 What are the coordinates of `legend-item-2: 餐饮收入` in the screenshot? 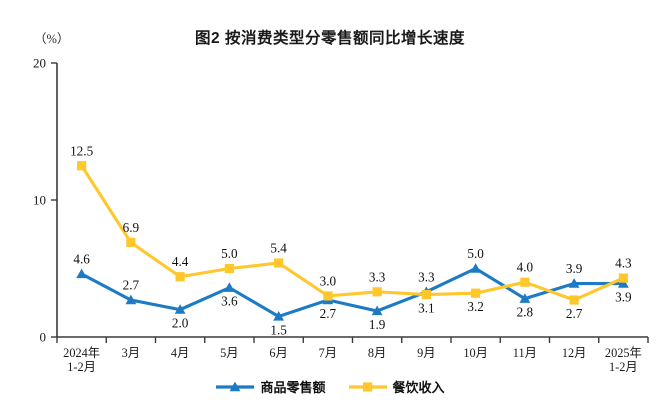 It's located at (396, 386).